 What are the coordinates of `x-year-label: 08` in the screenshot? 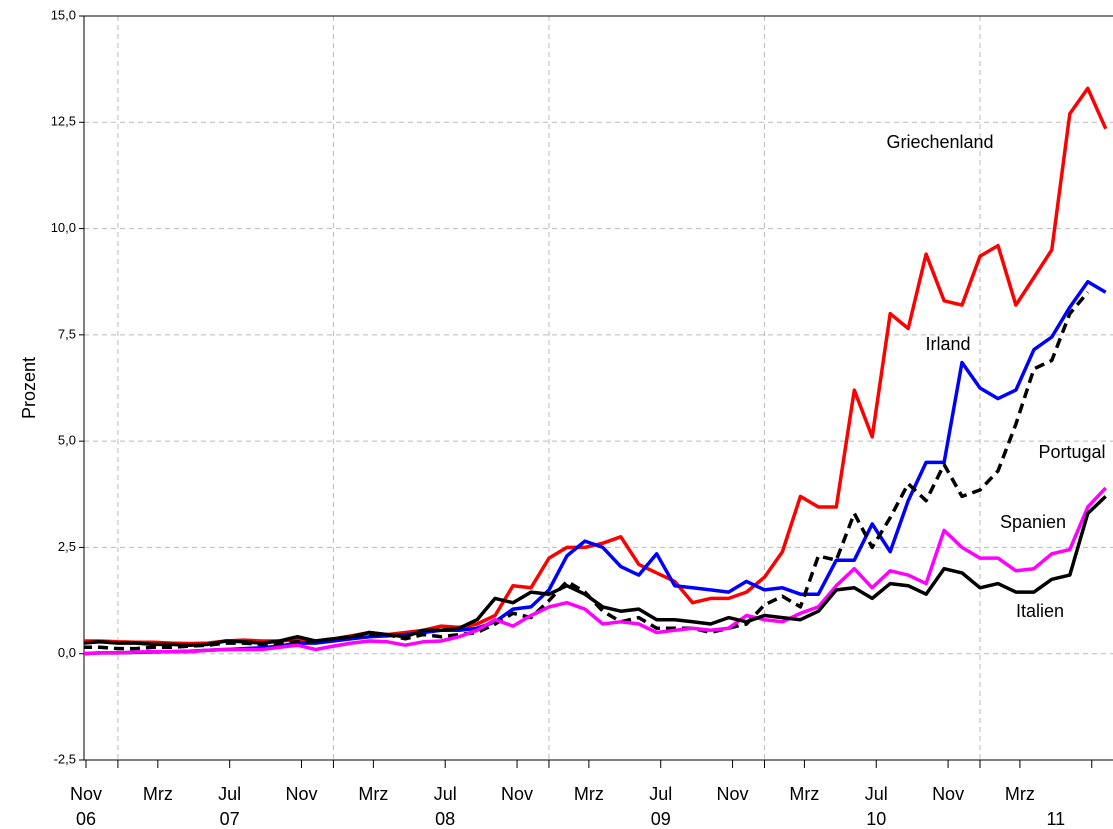 It's located at (445, 819).